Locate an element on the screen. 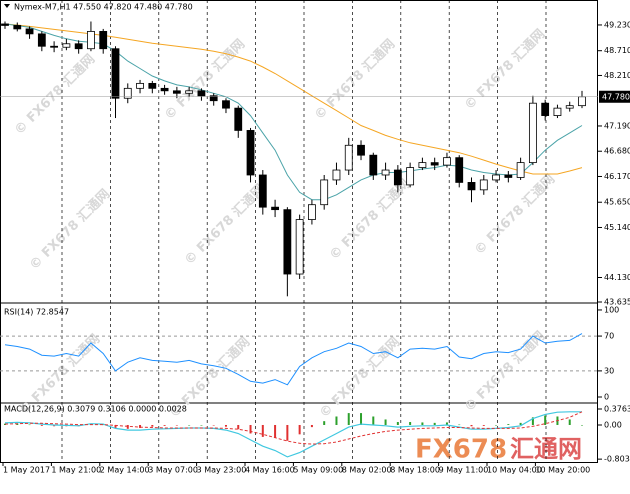 This screenshot has height=494, width=630. y-tick-label: 30 is located at coordinates (609, 370).